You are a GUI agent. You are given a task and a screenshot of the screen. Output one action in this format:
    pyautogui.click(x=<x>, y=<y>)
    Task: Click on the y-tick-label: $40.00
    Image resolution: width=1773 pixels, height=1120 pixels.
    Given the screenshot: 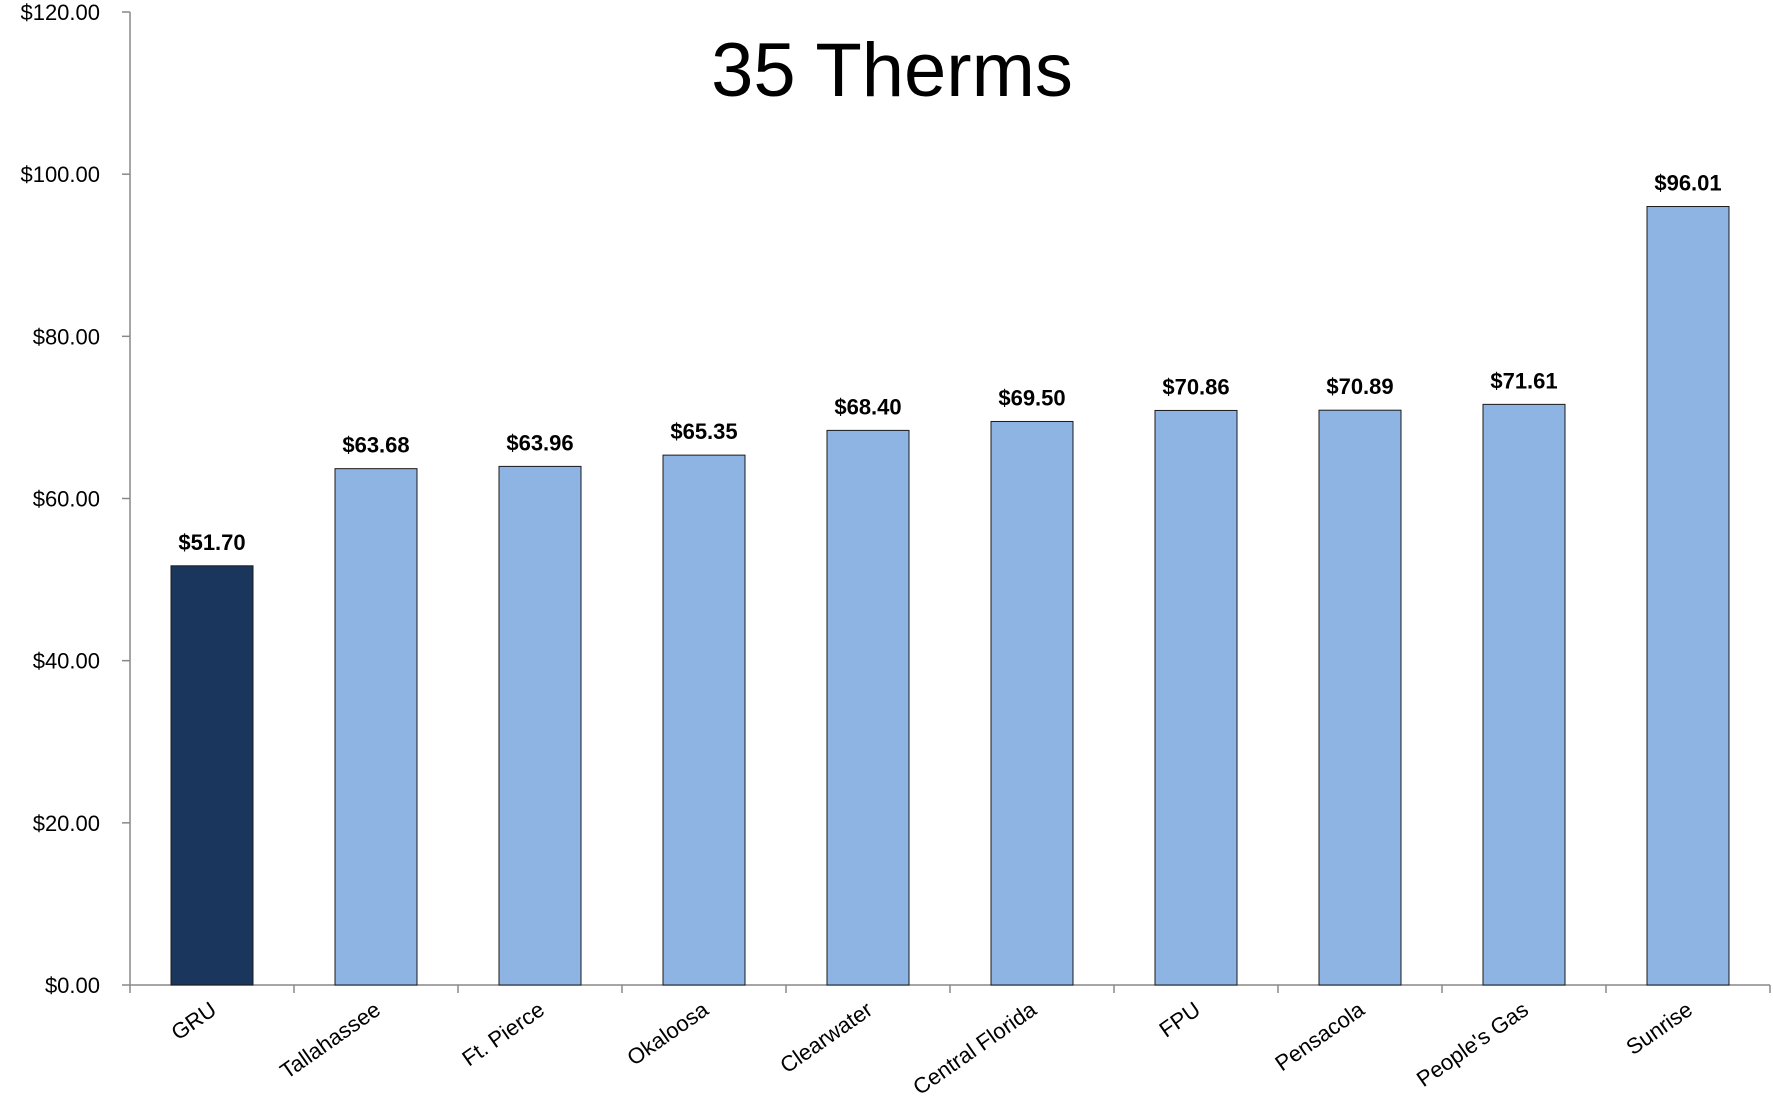 What is the action you would take?
    pyautogui.click(x=66, y=661)
    